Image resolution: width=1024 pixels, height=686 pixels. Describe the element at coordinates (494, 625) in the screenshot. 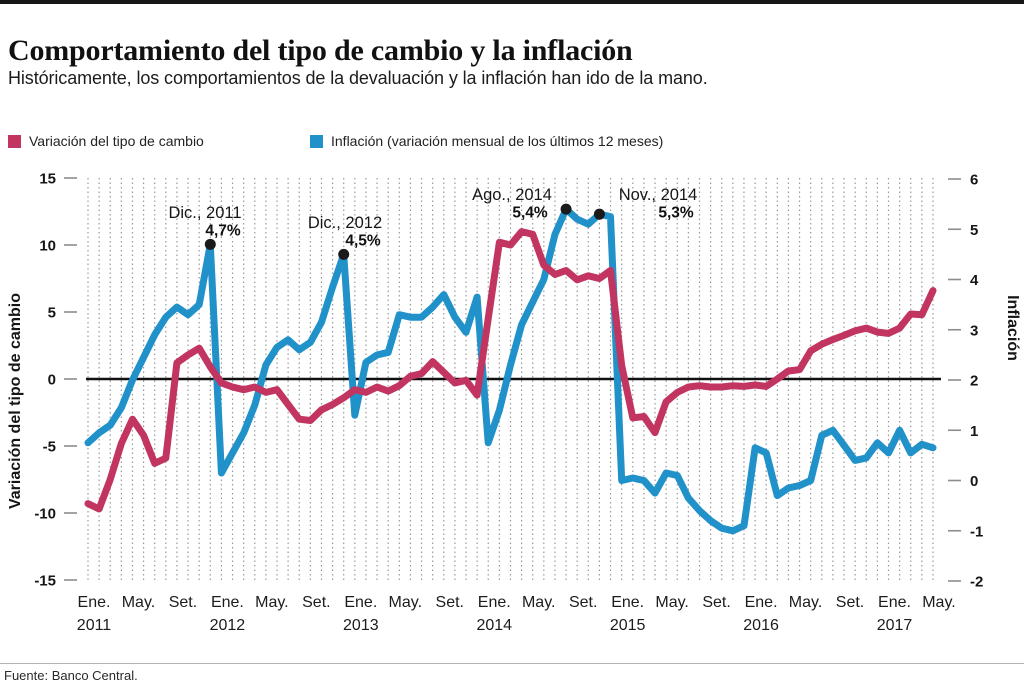

I see `x-tick-year: 2014` at that location.